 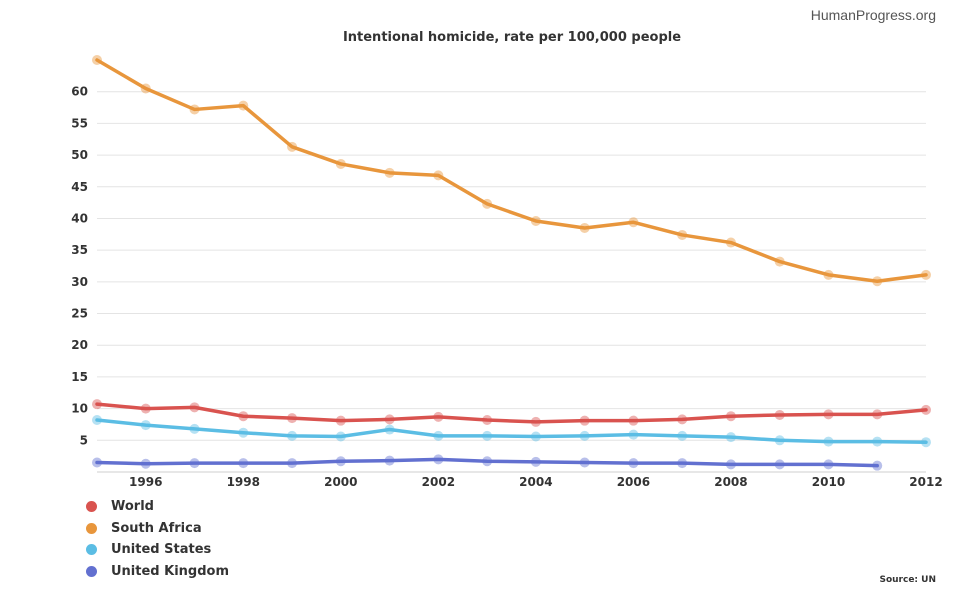 What do you see at coordinates (79, 282) in the screenshot?
I see `y-tick-label: 30` at bounding box center [79, 282].